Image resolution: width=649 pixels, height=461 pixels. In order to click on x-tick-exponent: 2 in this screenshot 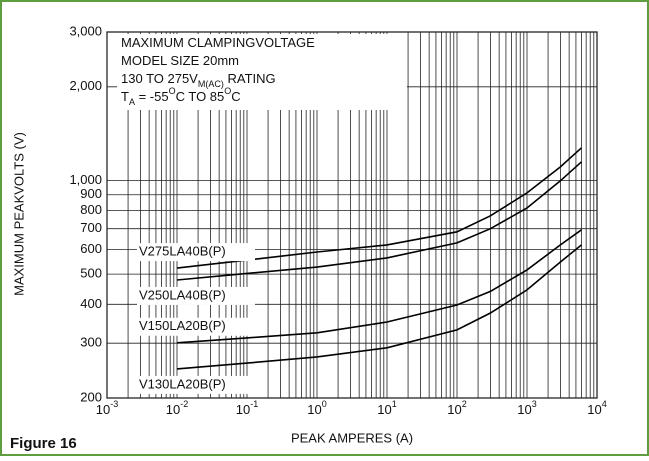, I will do `click(464, 404)`.